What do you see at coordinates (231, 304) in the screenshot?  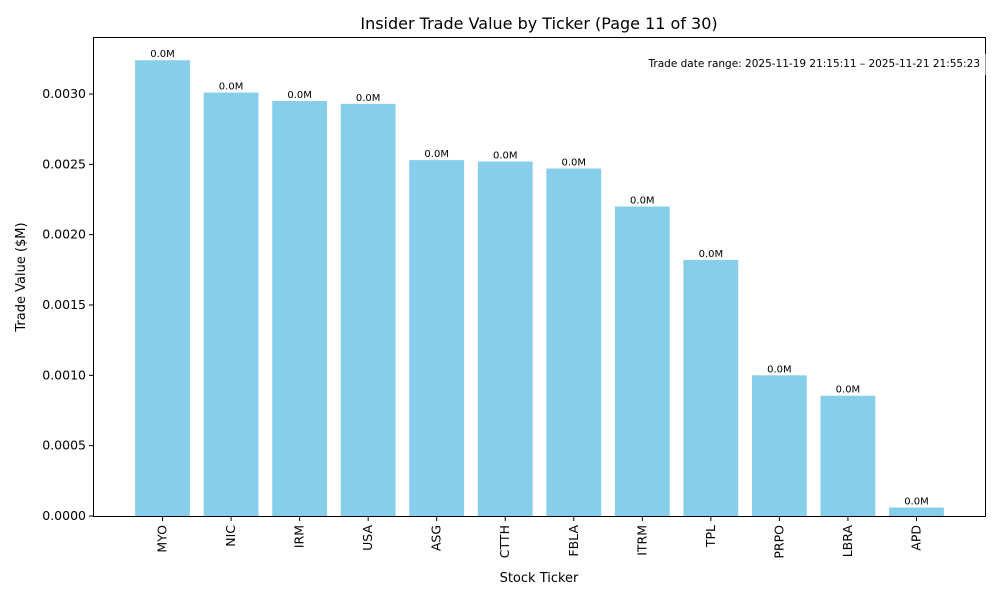 I see `bar-nic` at bounding box center [231, 304].